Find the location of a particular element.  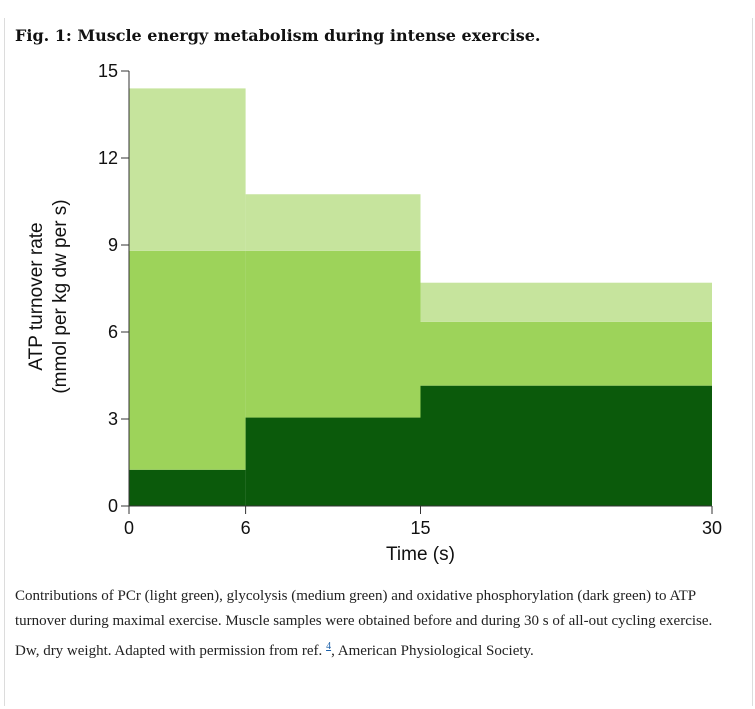

area-segment-series1-interval2 is located at coordinates (566, 353).